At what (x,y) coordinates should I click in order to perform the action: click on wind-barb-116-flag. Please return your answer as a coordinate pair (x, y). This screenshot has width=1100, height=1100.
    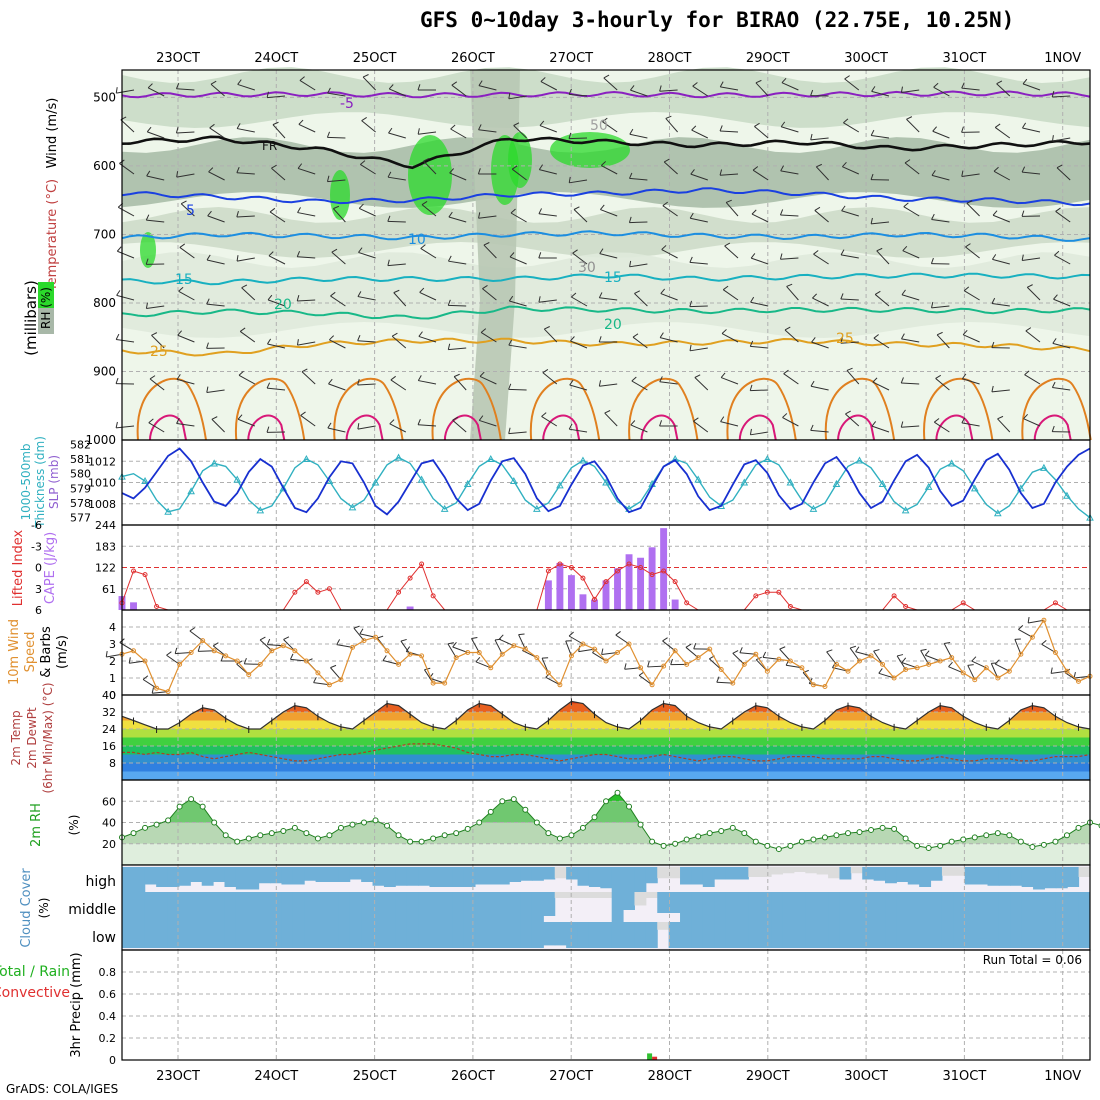
    Looking at the image, I should click on (729, 201).